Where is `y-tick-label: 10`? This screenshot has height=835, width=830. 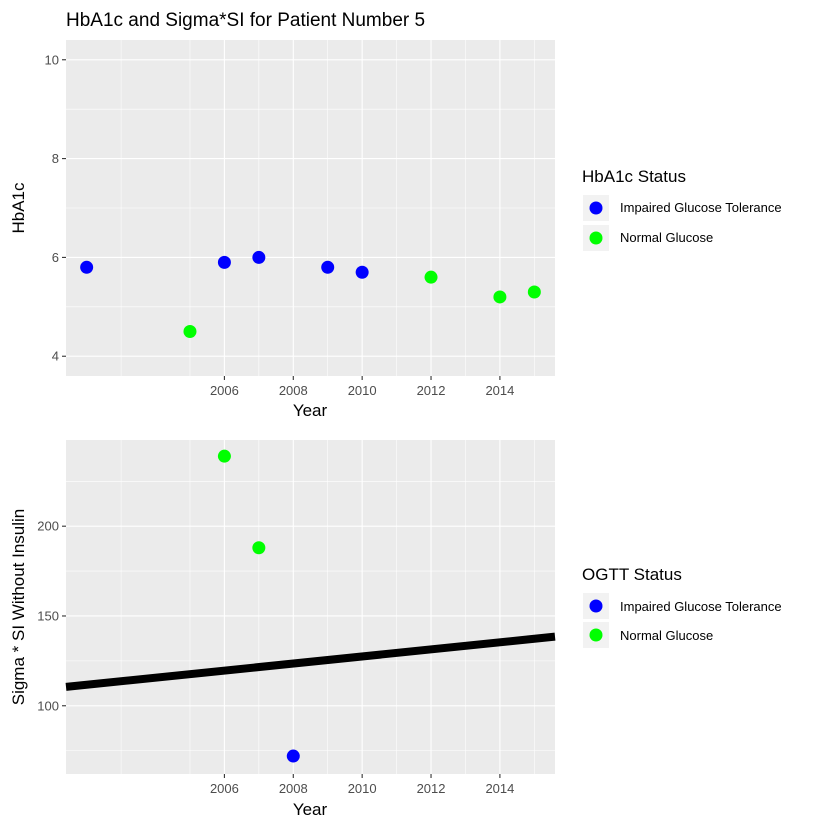
y-tick-label: 10 is located at coordinates (52, 59).